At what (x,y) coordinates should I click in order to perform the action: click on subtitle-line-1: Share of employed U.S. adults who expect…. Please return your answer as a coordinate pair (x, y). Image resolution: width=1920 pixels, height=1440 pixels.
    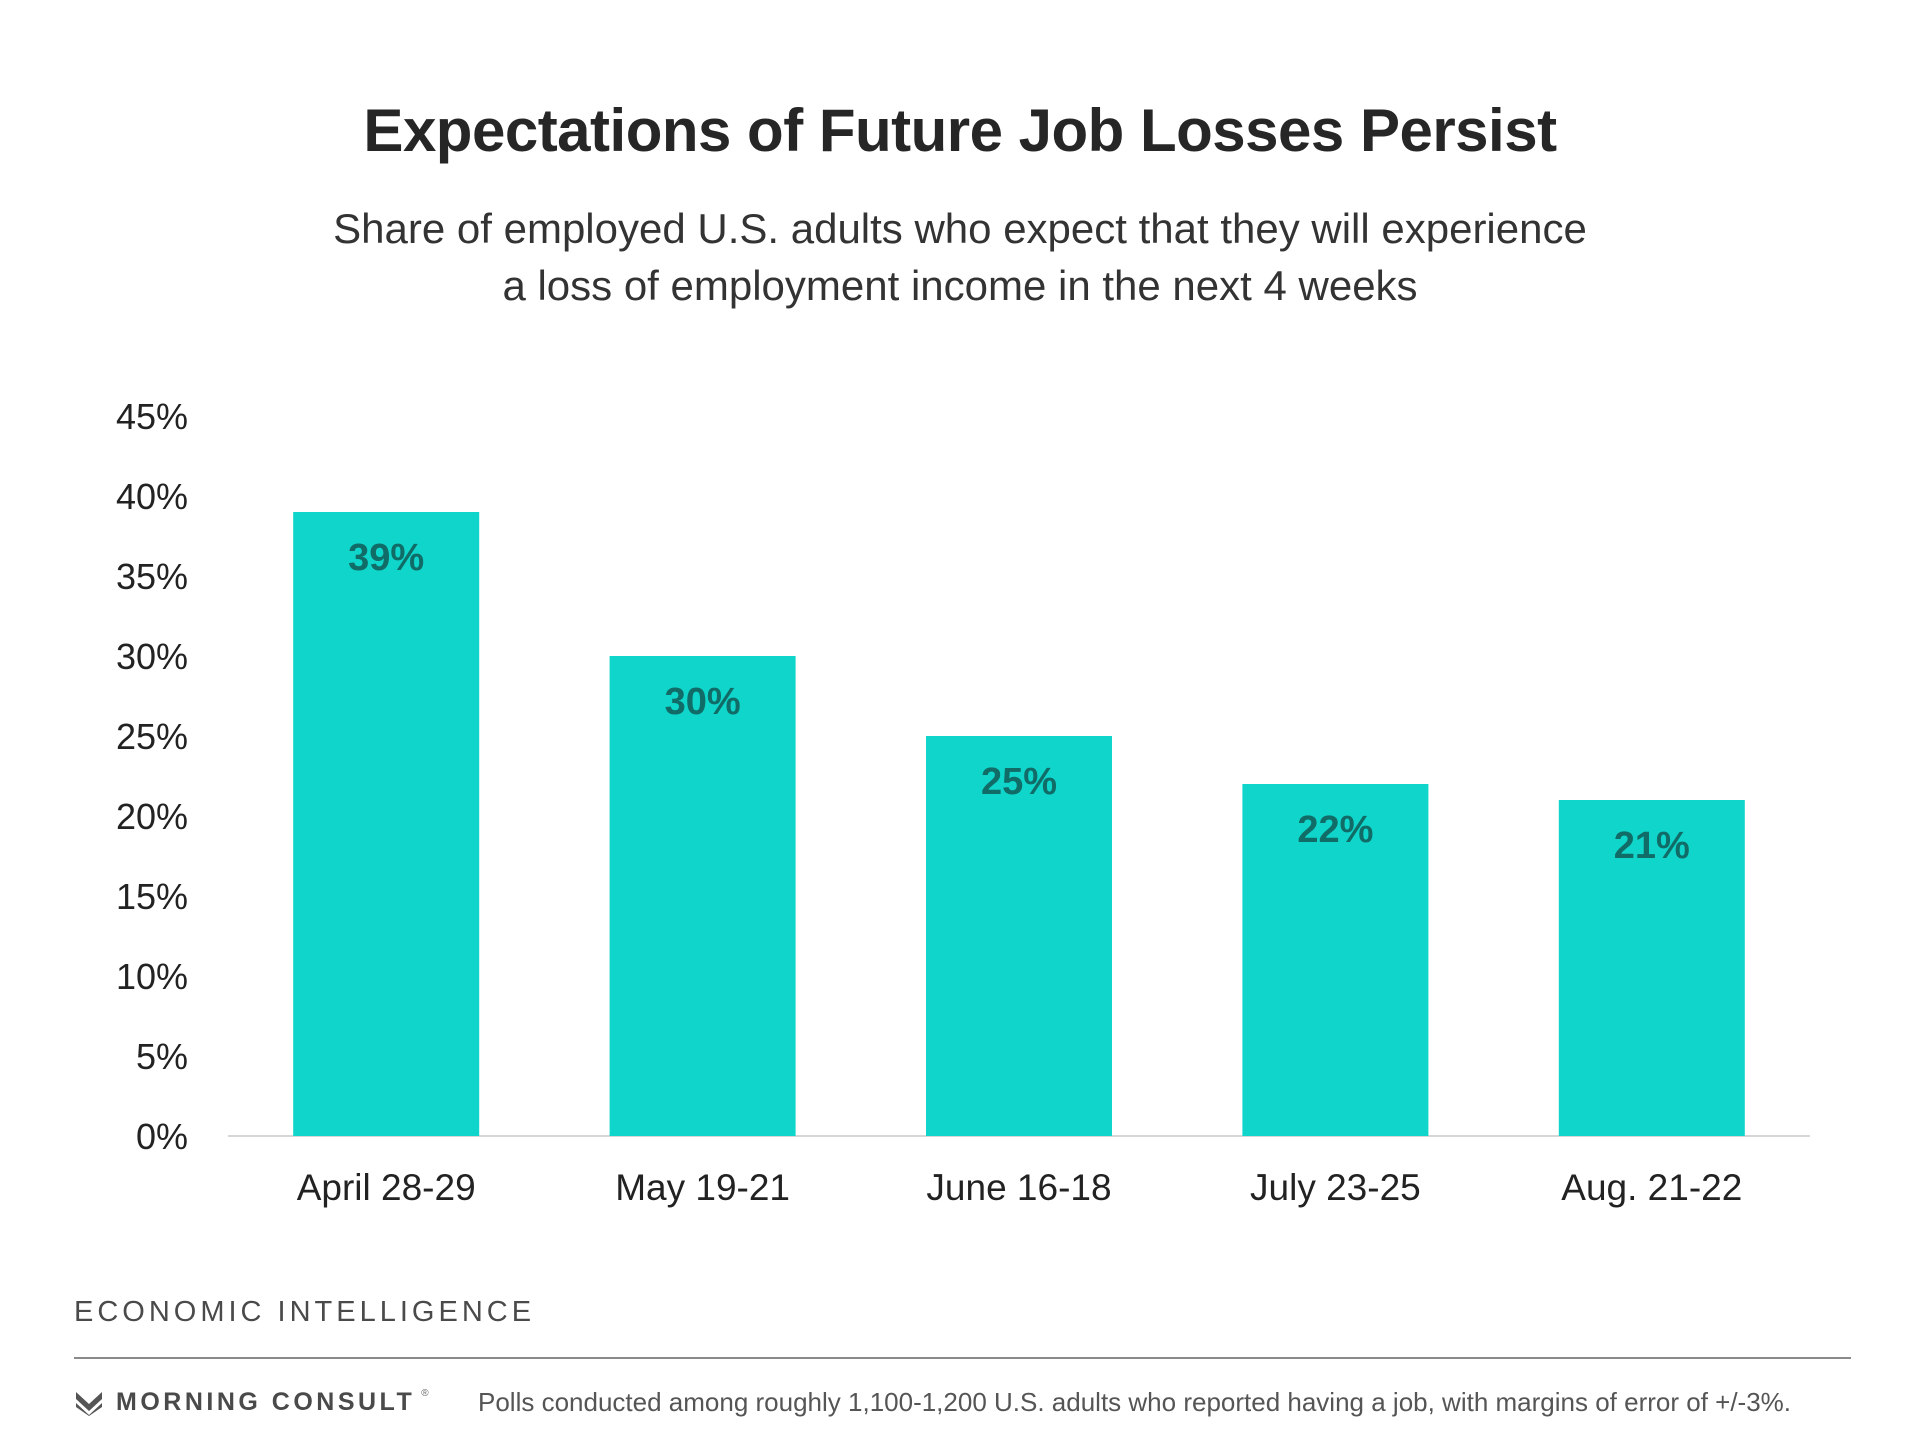
    Looking at the image, I should click on (960, 228).